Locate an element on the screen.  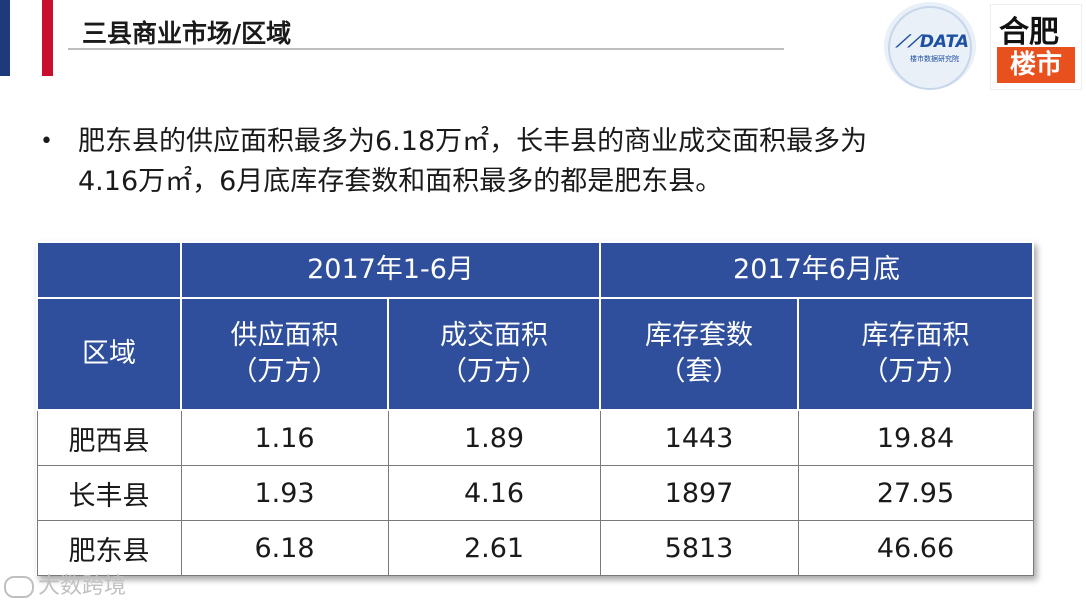
cell-stock-area: 46.66 is located at coordinates (915, 548).